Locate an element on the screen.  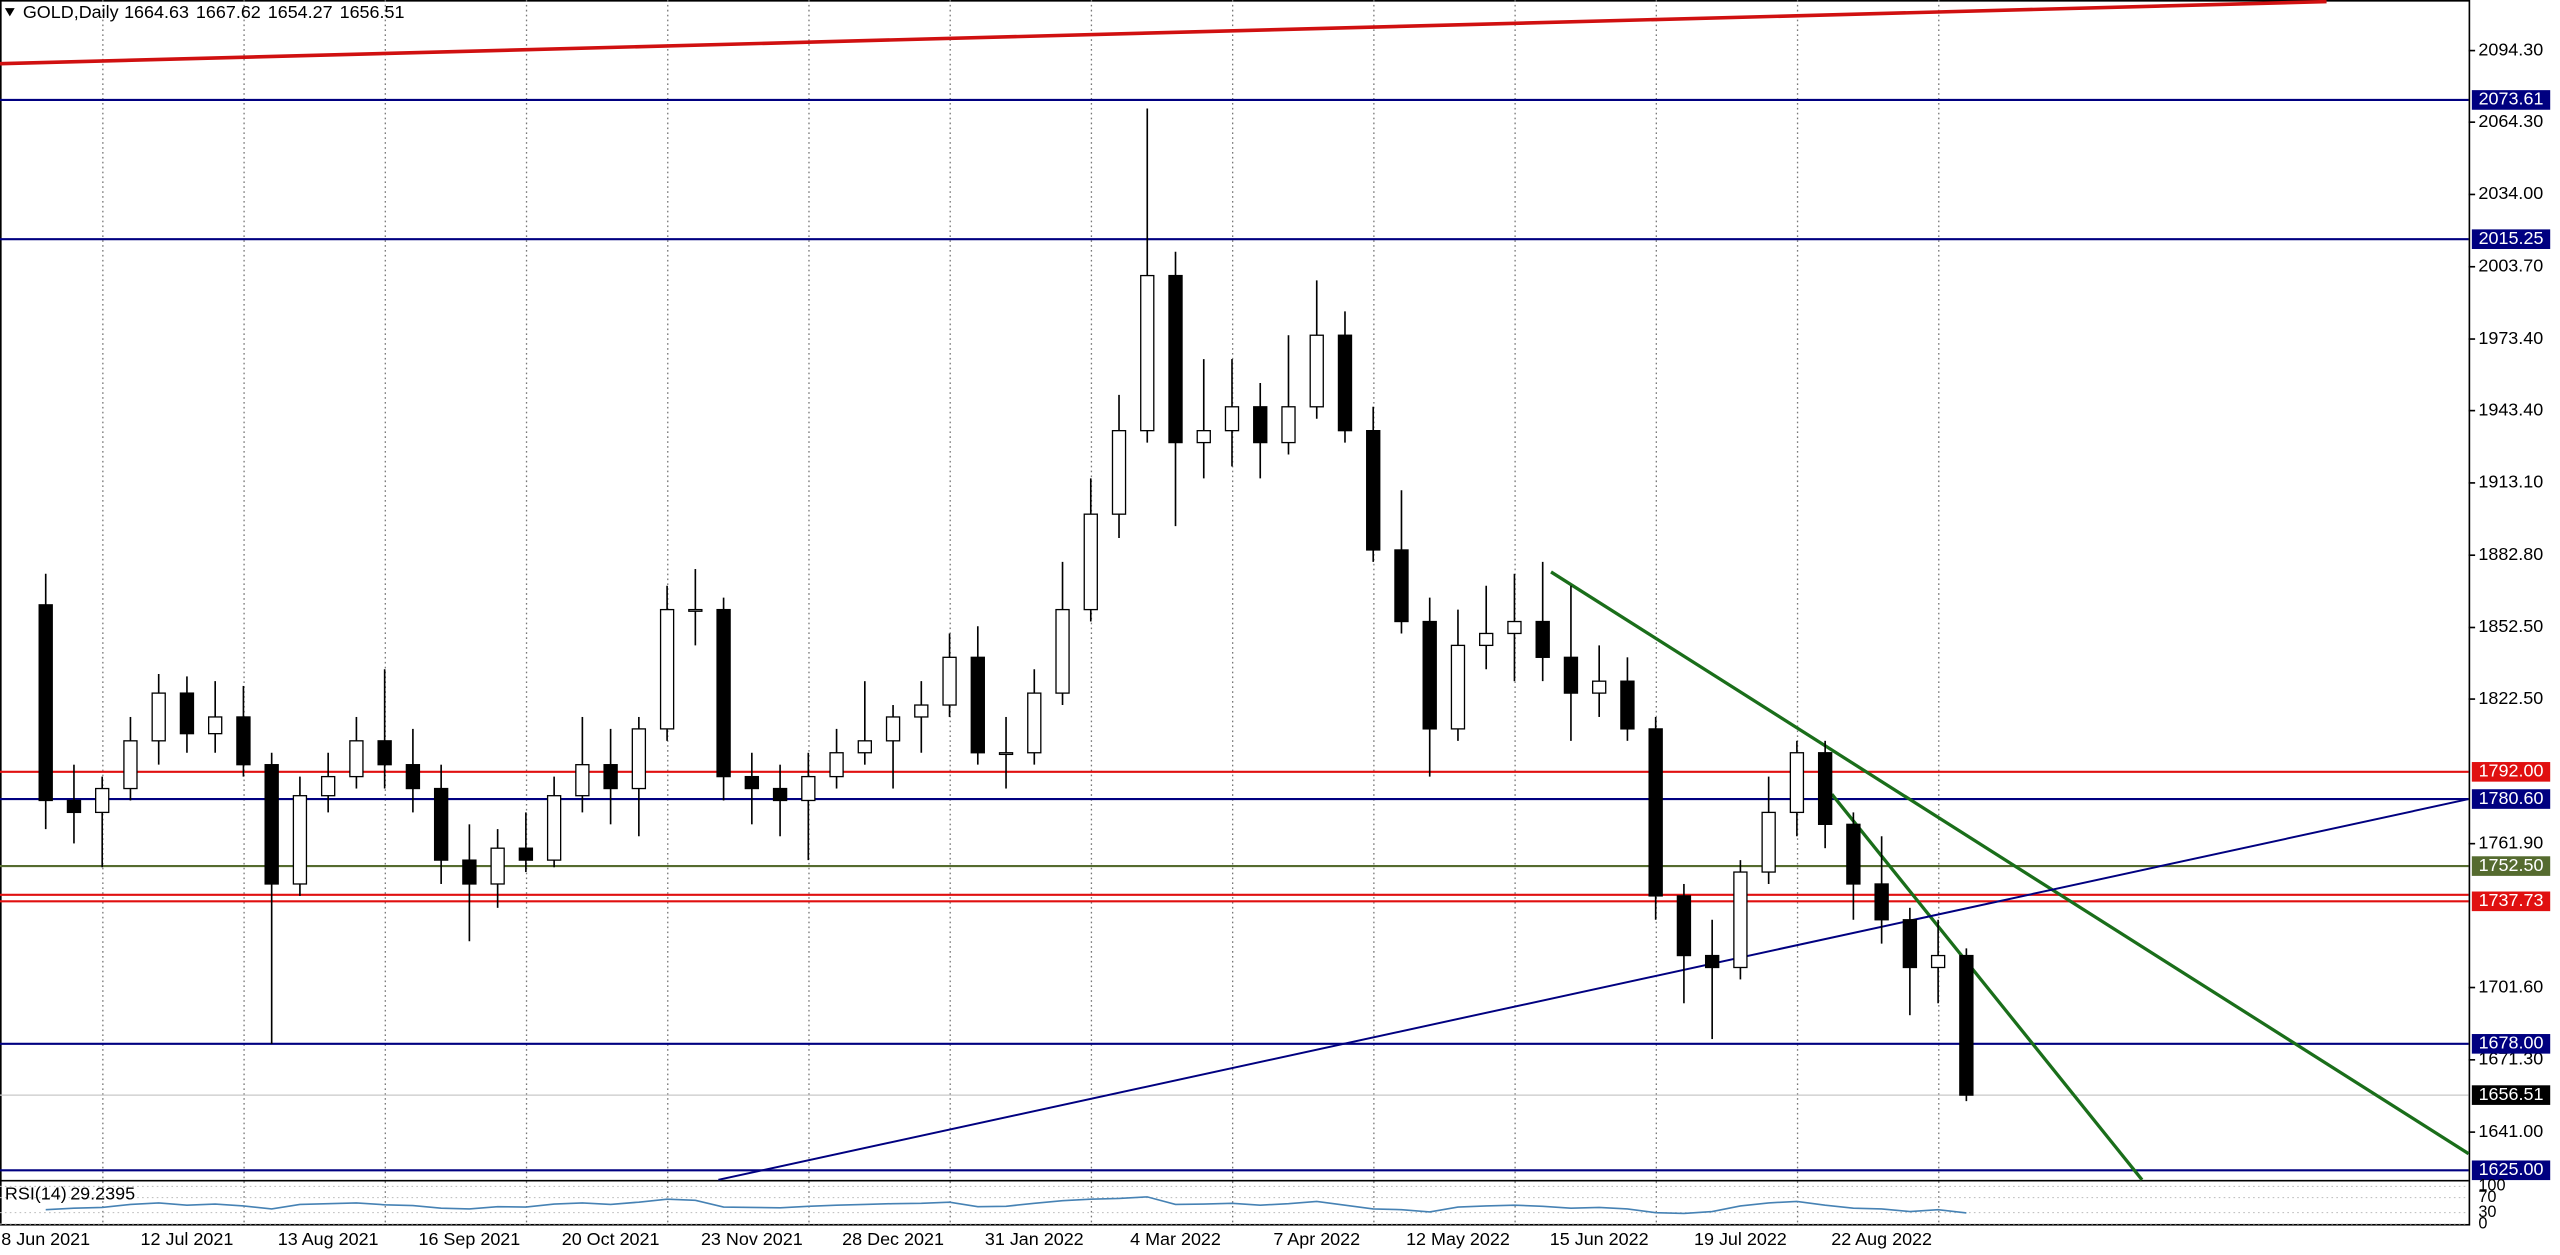
level-label: 1752.50 is located at coordinates (2511, 865).